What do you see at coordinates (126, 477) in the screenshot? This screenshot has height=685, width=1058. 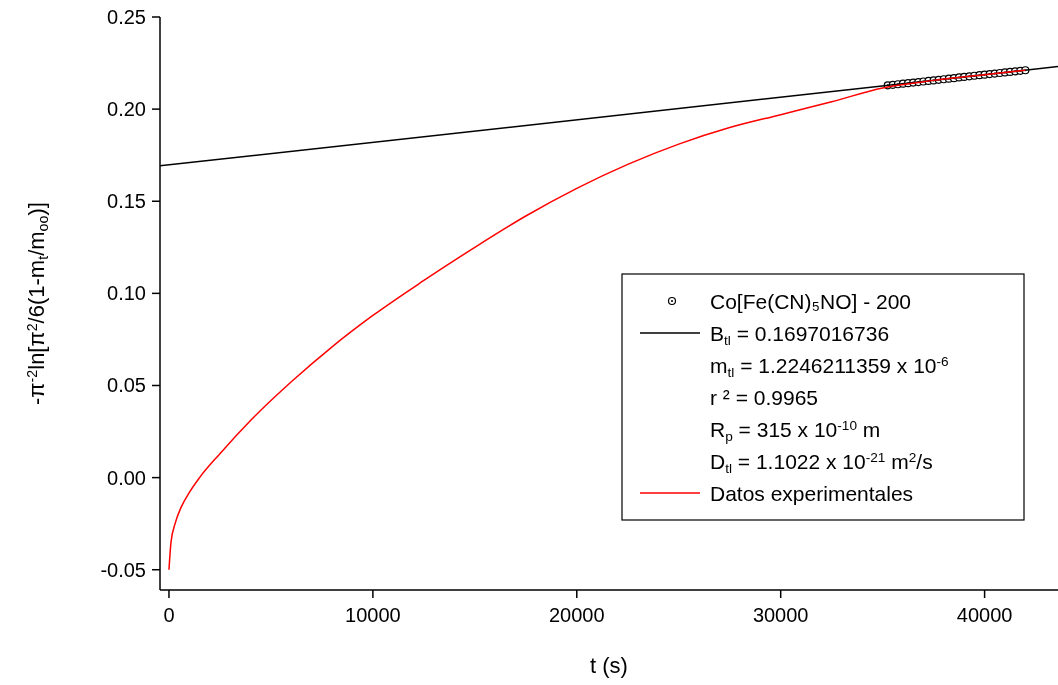 I see `y-tick-label: 0.00` at bounding box center [126, 477].